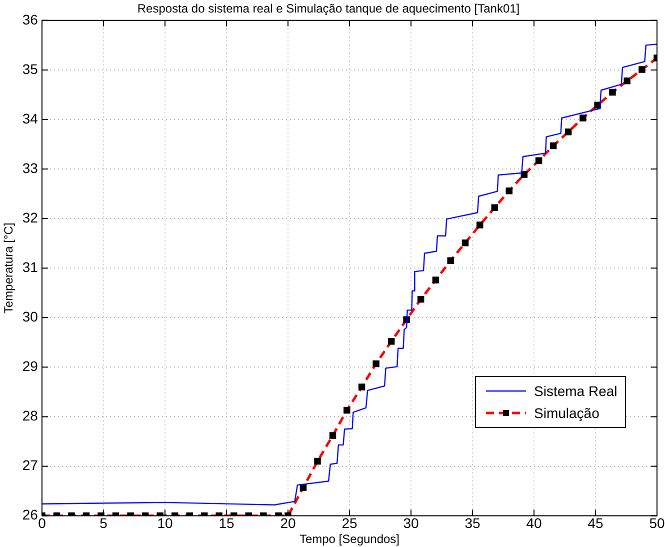 The width and height of the screenshot is (665, 547). Describe the element at coordinates (534, 523) in the screenshot. I see `x-tick-label: 40` at that location.